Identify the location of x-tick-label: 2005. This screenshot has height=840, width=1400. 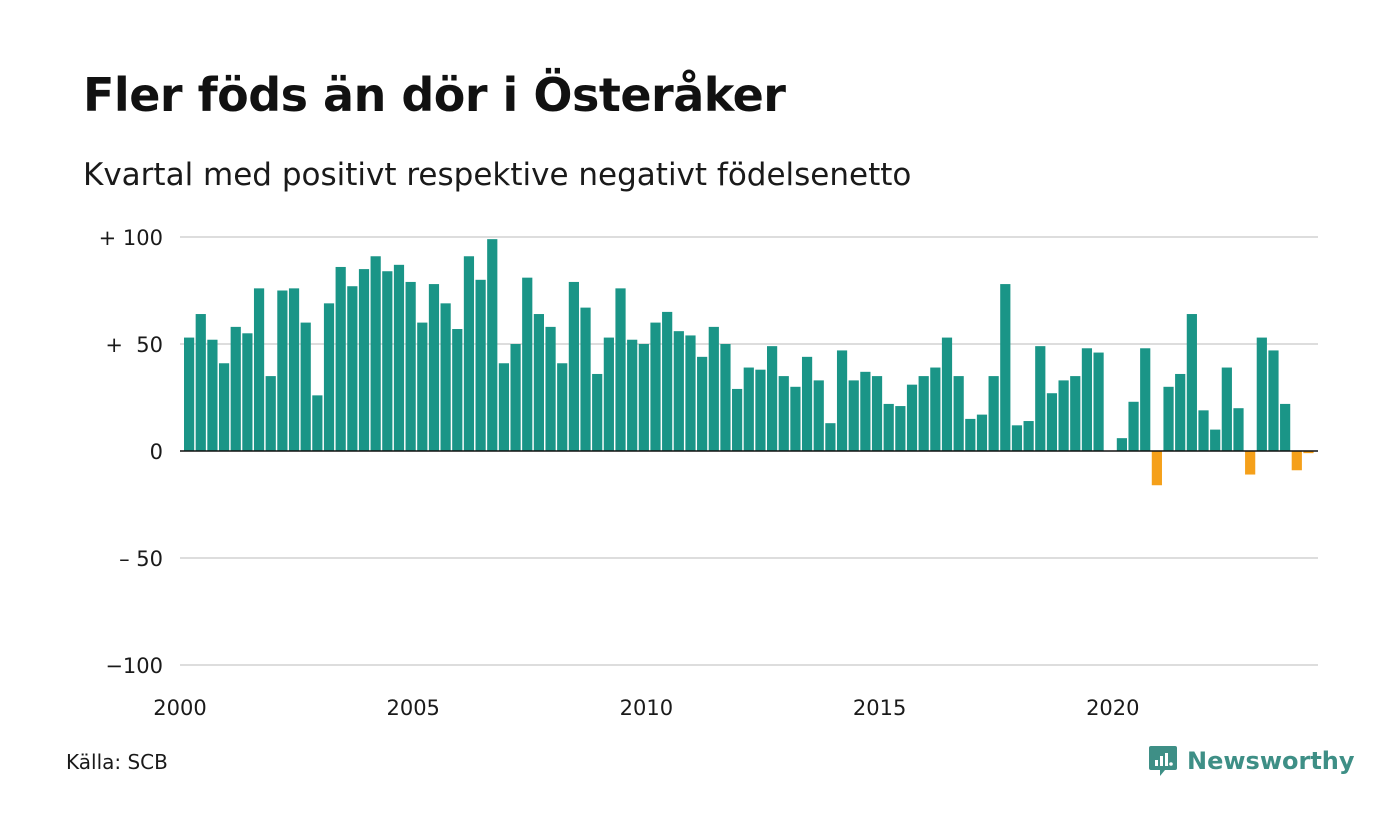
(412, 708).